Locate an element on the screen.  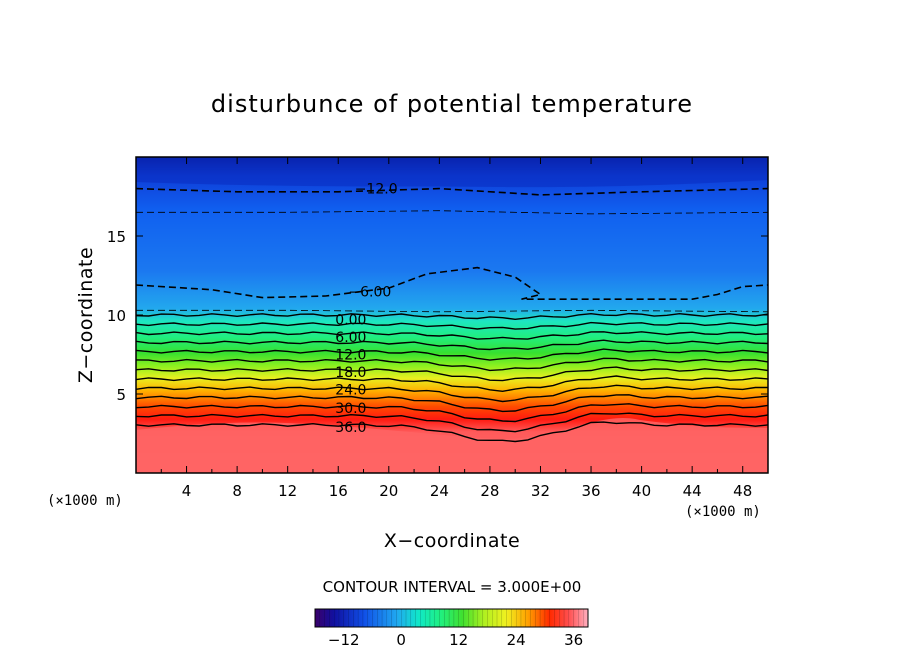
colorbar-tick-label: 24 is located at coordinates (516, 640).